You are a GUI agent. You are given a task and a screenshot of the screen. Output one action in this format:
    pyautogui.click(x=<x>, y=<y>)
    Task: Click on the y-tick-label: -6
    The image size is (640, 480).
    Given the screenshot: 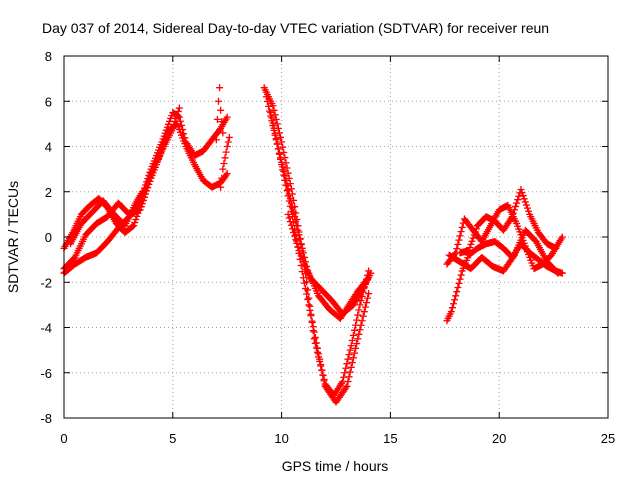 What is the action you would take?
    pyautogui.click(x=46, y=373)
    